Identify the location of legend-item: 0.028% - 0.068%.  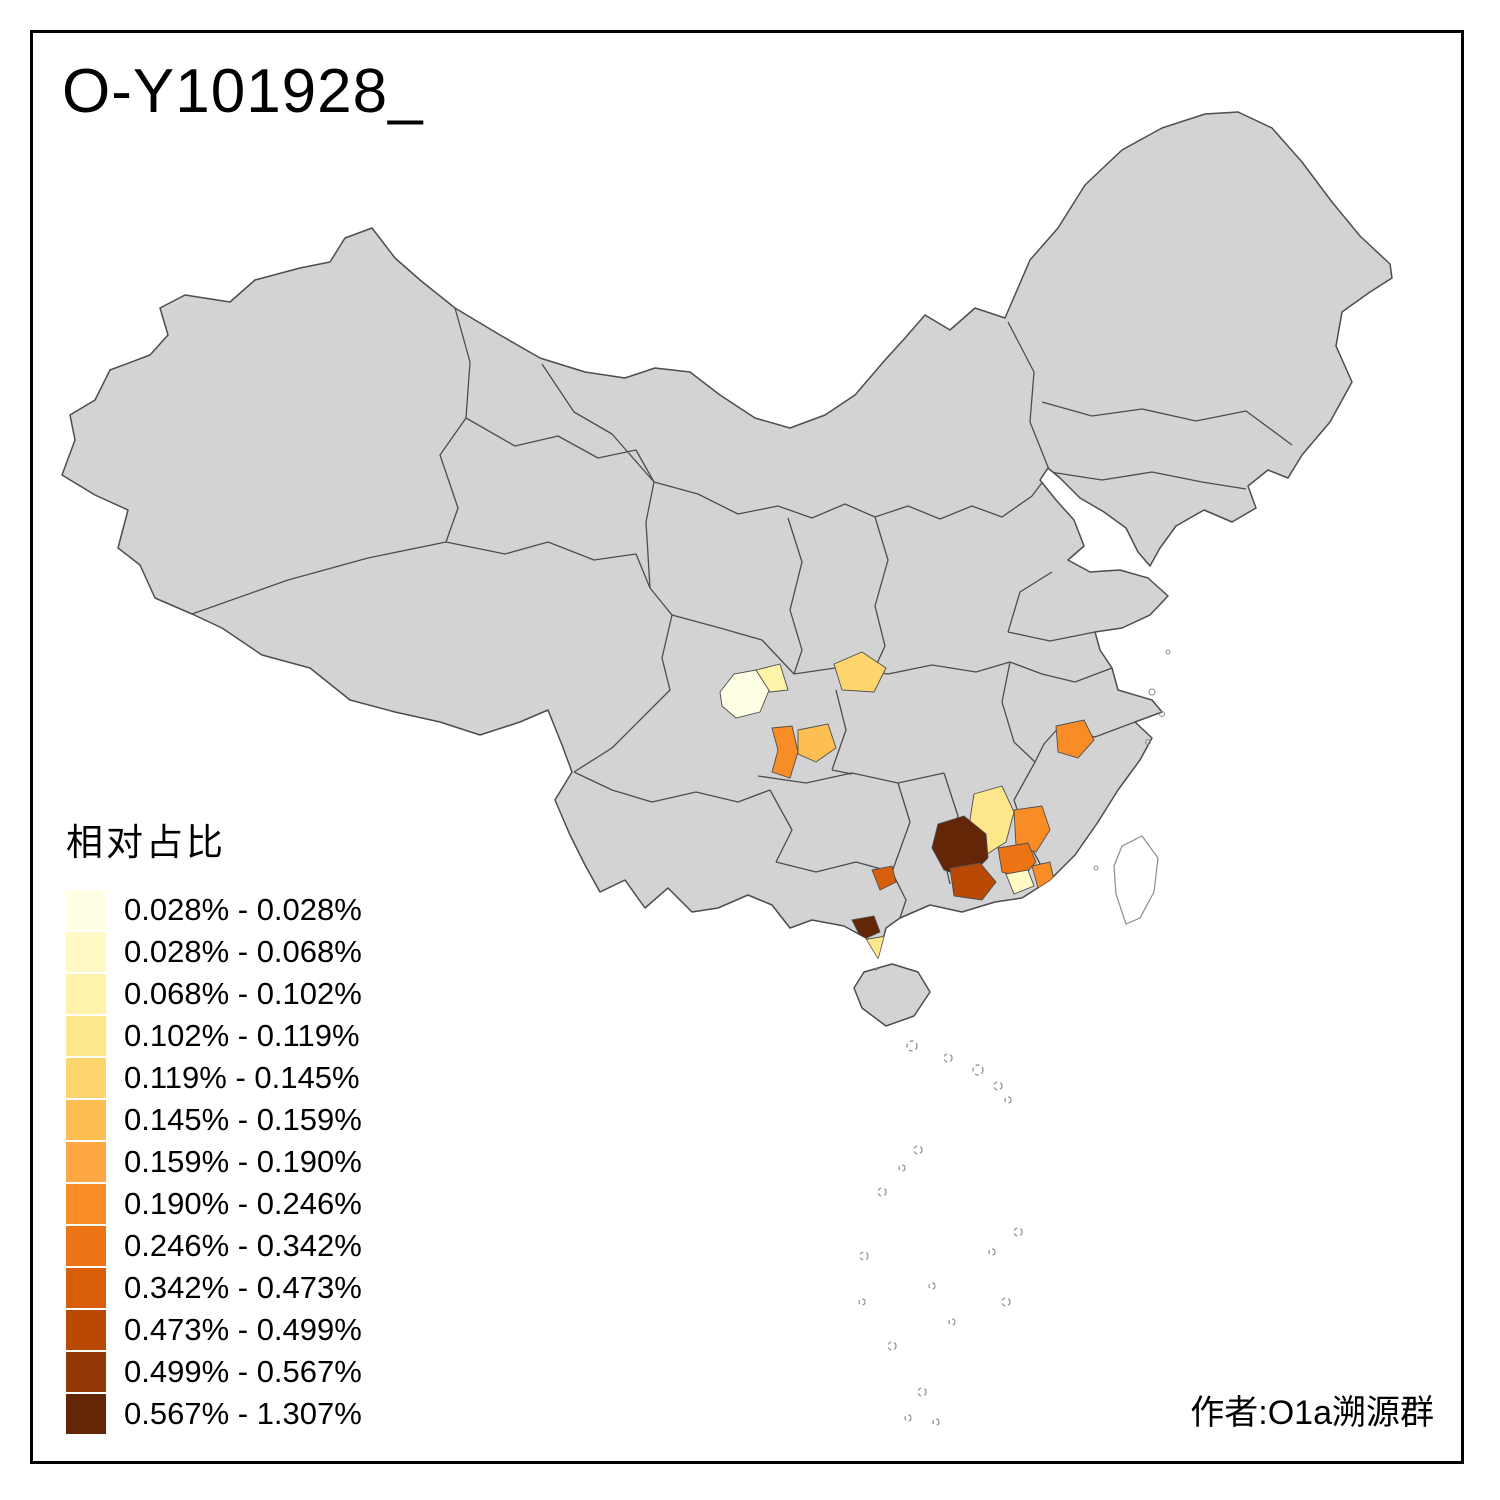
(214, 952).